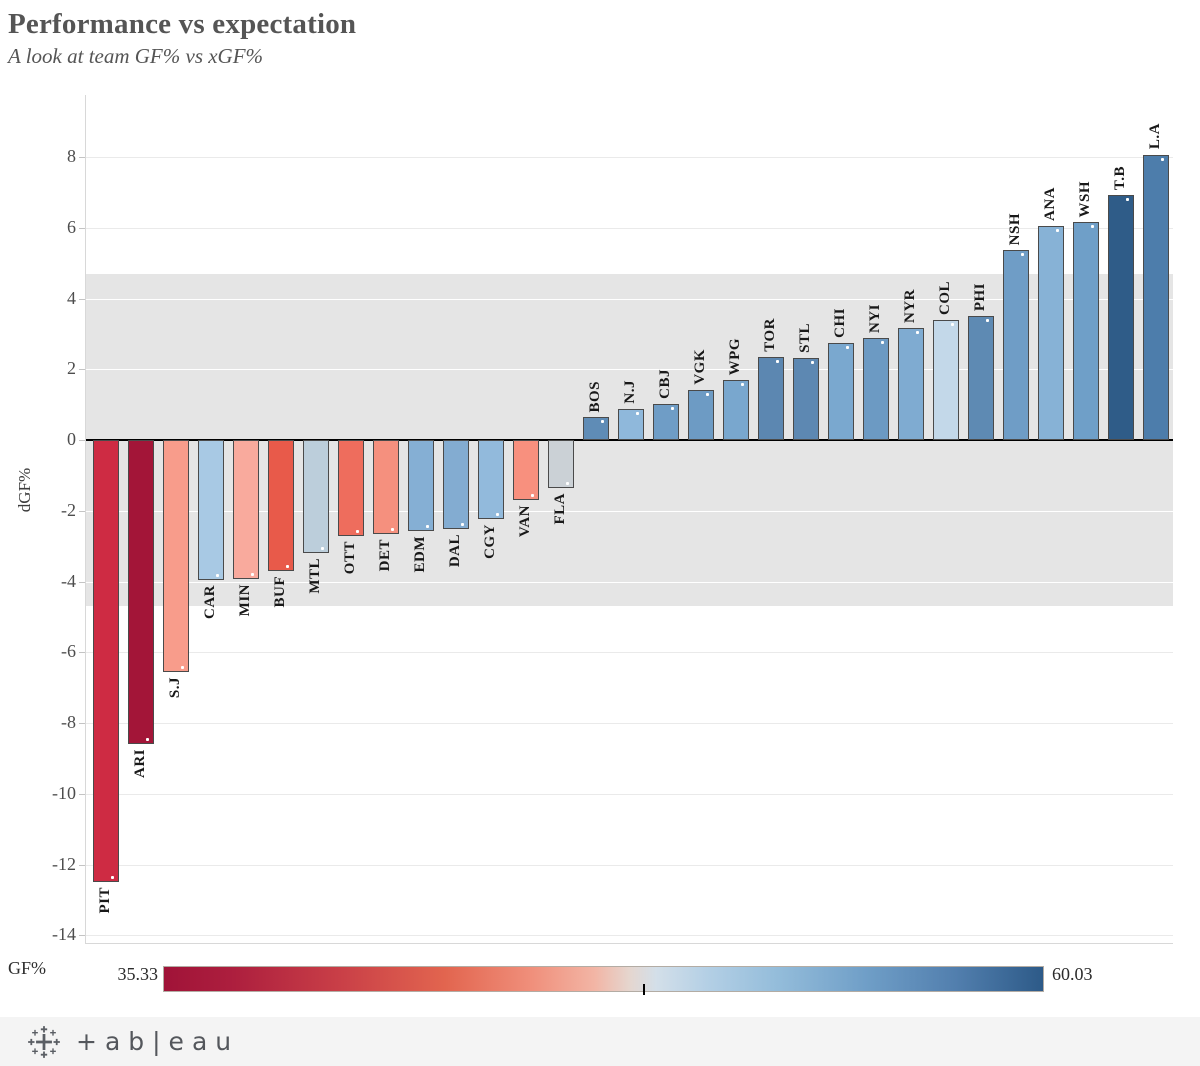 The image size is (1200, 1066). I want to click on bar-label-CGY: CGY, so click(489, 541).